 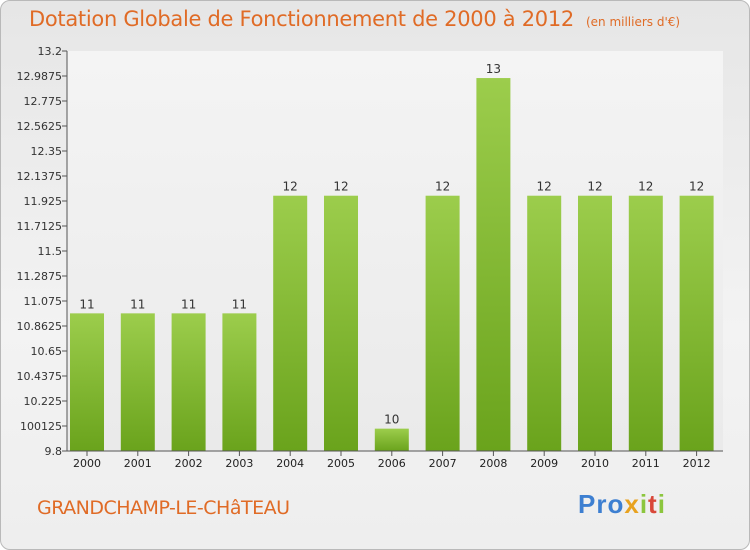 What do you see at coordinates (493, 69) in the screenshot?
I see `bar-value-label: 13` at bounding box center [493, 69].